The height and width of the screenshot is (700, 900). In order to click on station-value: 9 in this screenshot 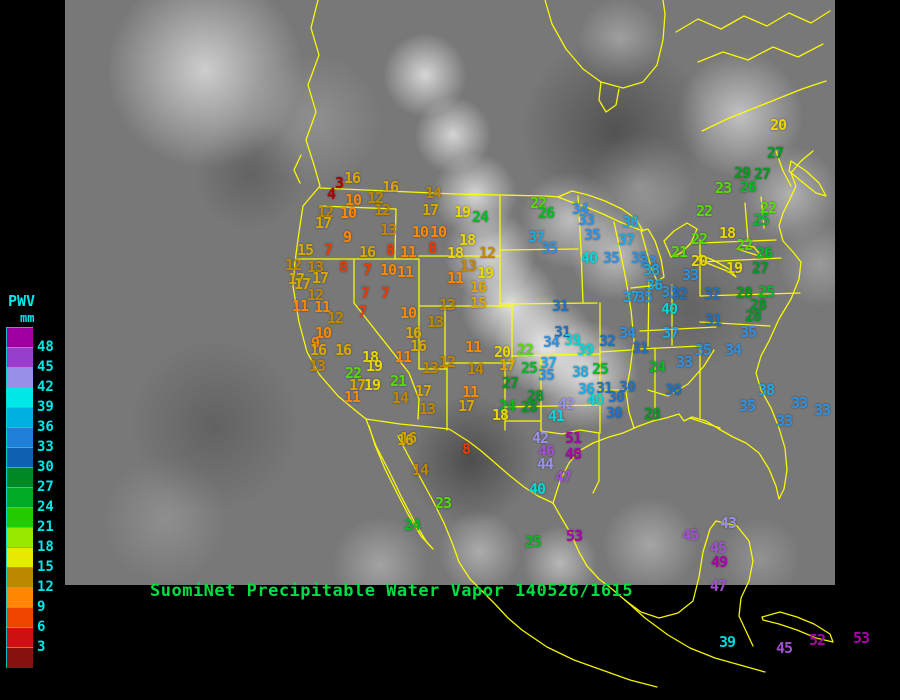, I will do `click(315, 343)`.